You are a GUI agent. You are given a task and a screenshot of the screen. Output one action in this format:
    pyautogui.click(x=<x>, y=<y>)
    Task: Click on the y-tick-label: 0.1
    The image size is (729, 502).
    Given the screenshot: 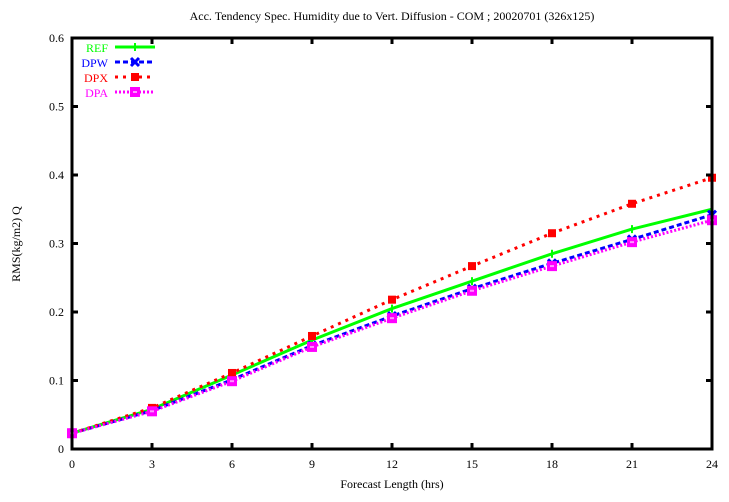 What is the action you would take?
    pyautogui.click(x=56, y=381)
    